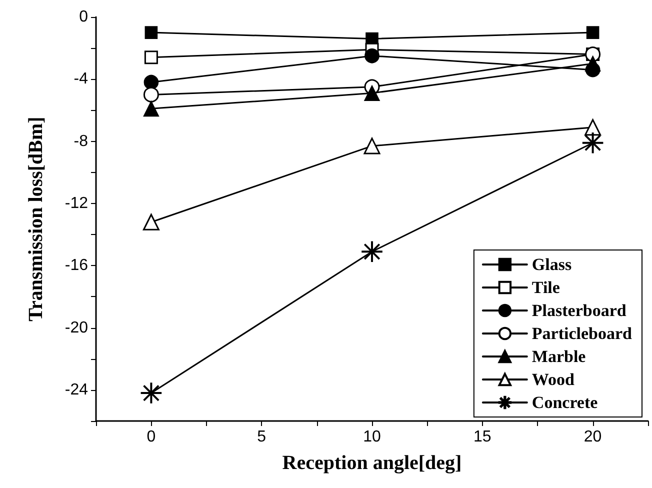  Describe the element at coordinates (579, 310) in the screenshot. I see `legend-label: Plasterboard` at that location.